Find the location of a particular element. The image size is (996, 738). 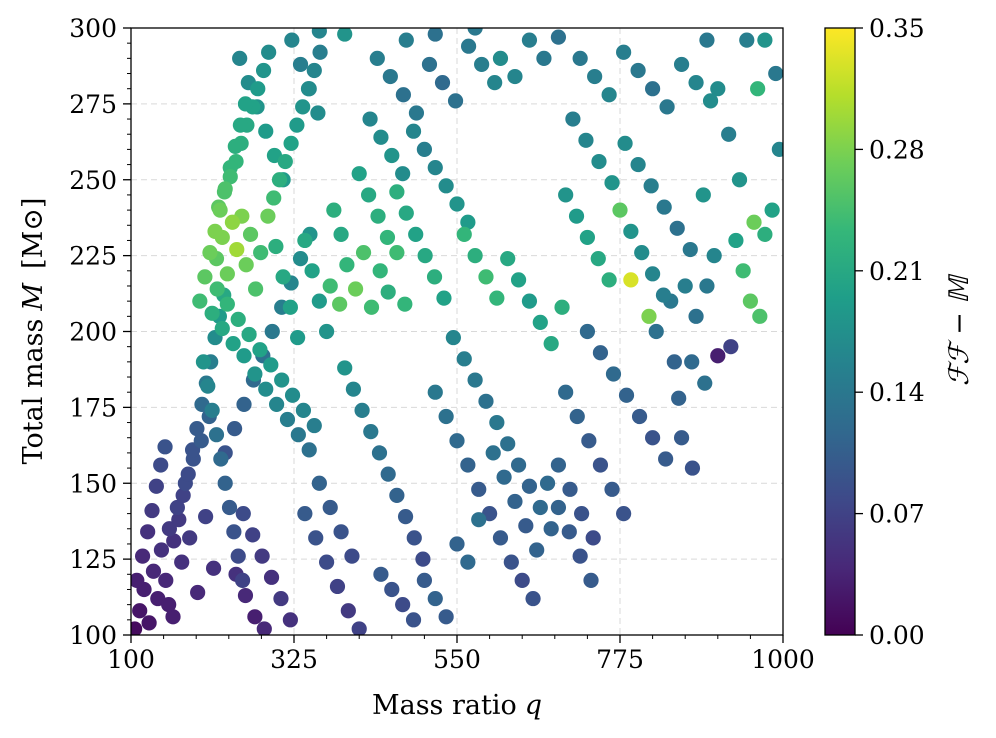

colorbar is located at coordinates (840, 331).